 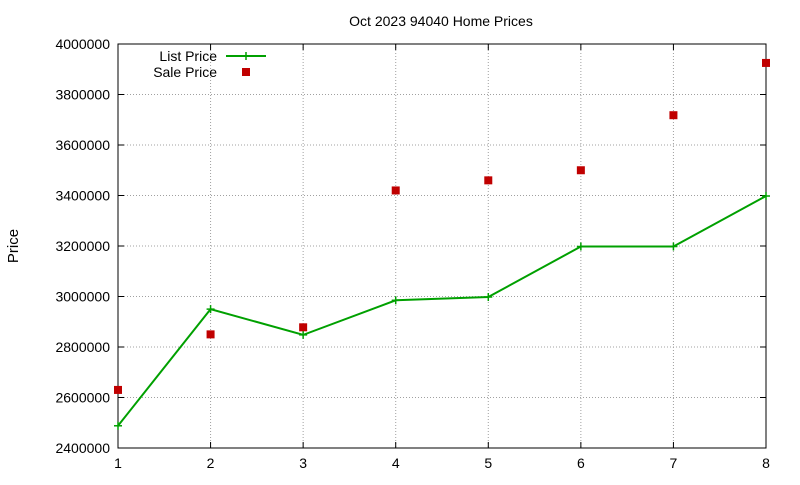 What do you see at coordinates (82, 347) in the screenshot?
I see `y-tick-label: 2800000` at bounding box center [82, 347].